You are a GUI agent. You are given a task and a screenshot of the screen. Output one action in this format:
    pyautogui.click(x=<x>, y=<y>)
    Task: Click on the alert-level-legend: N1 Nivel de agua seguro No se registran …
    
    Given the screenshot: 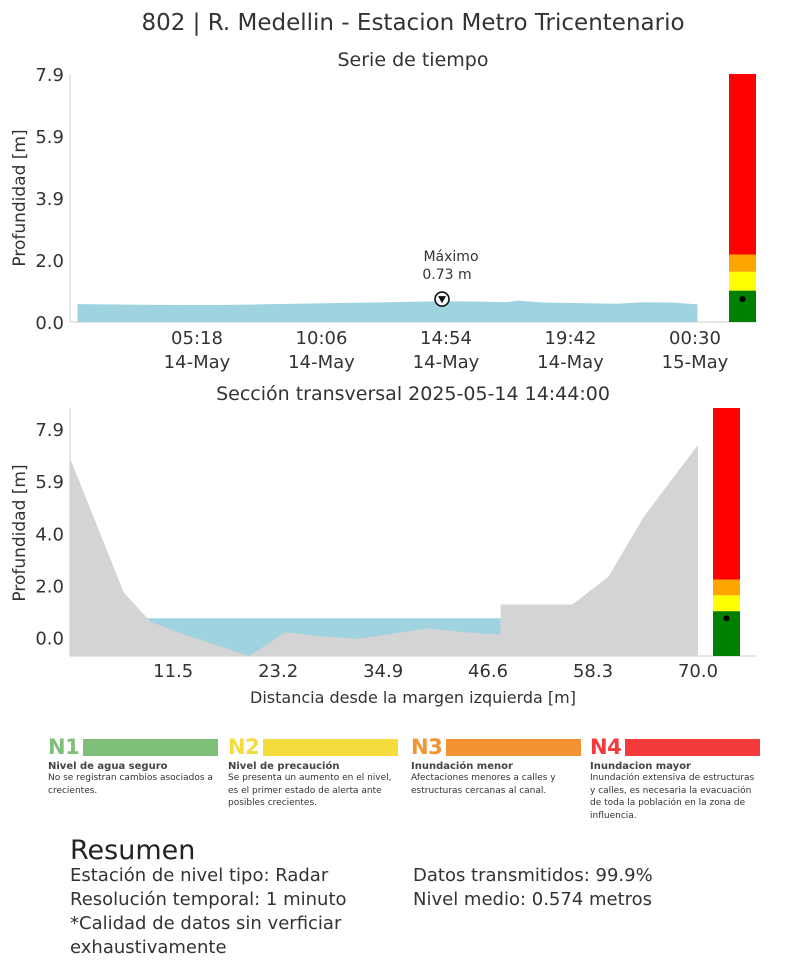 What is the action you would take?
    pyautogui.click(x=404, y=782)
    